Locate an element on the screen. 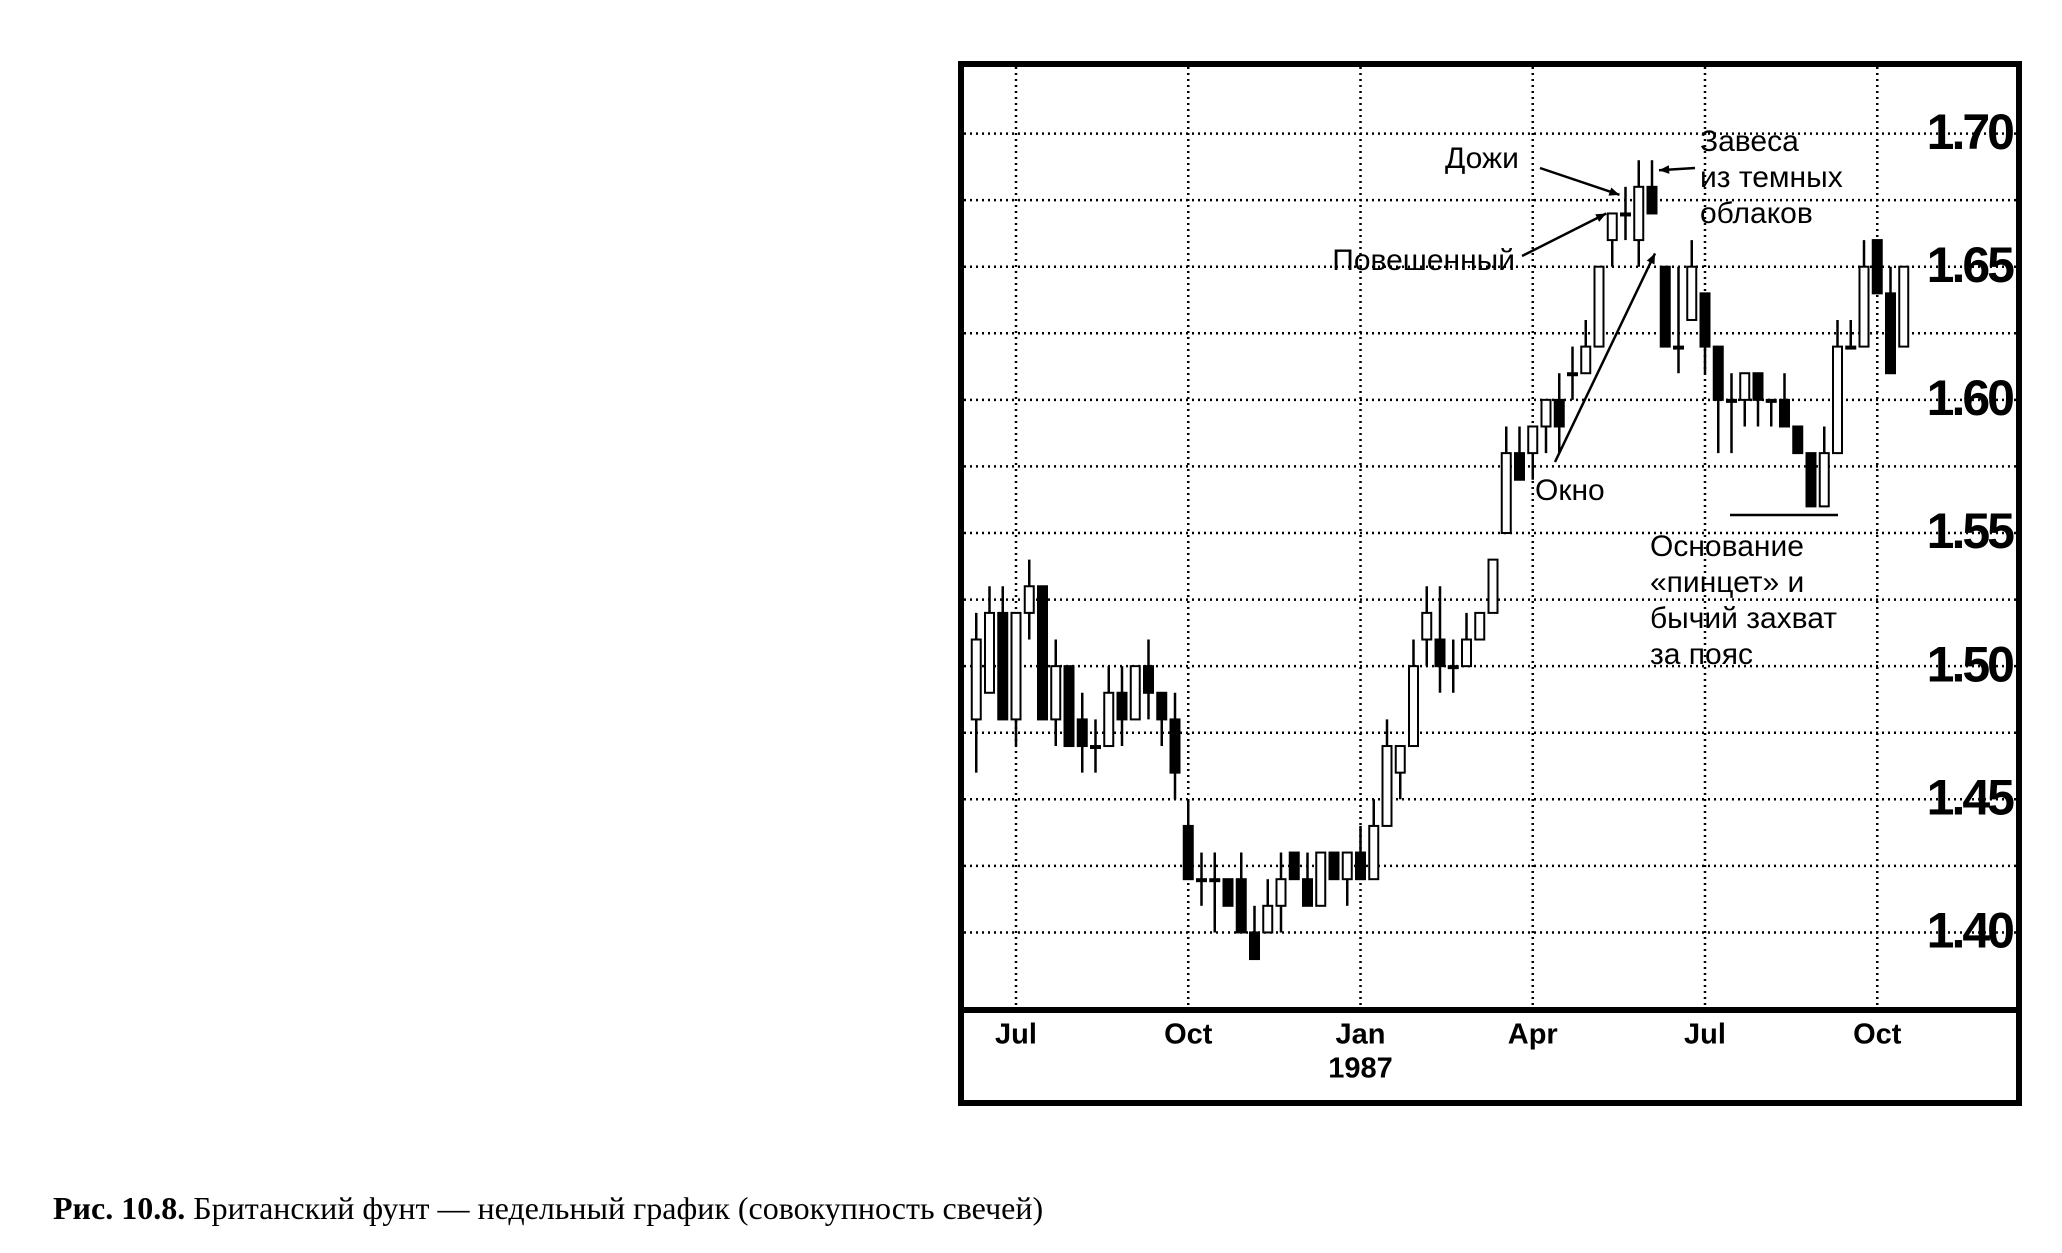 The height and width of the screenshot is (1253, 2062). annotation: бычий захват is located at coordinates (1743, 618).